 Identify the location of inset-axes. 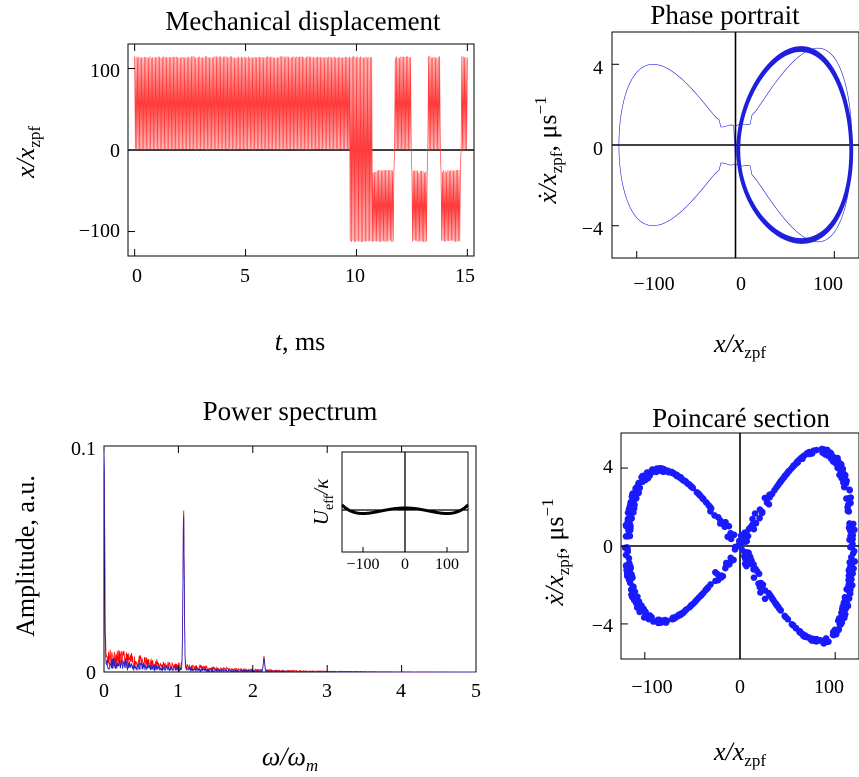
(405, 502).